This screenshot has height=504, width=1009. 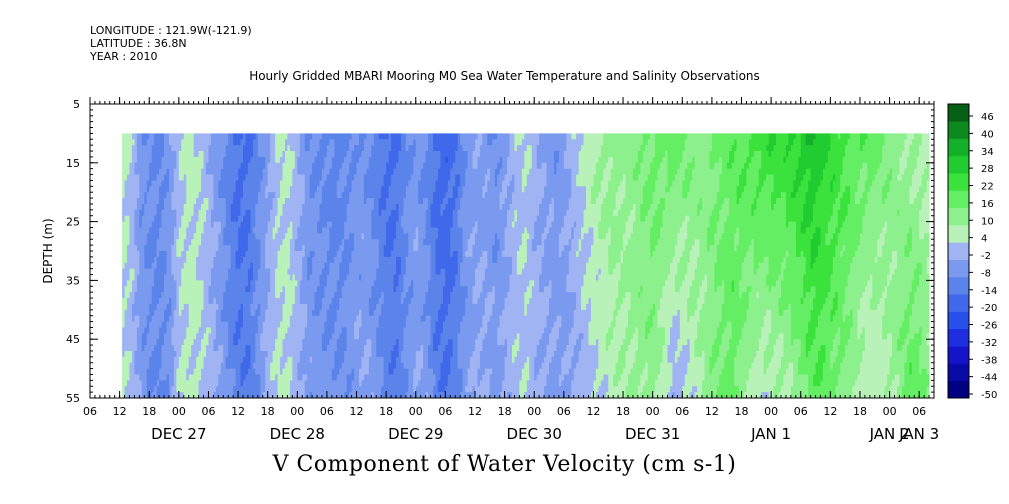 I want to click on colorbar-label: 16, so click(x=987, y=204).